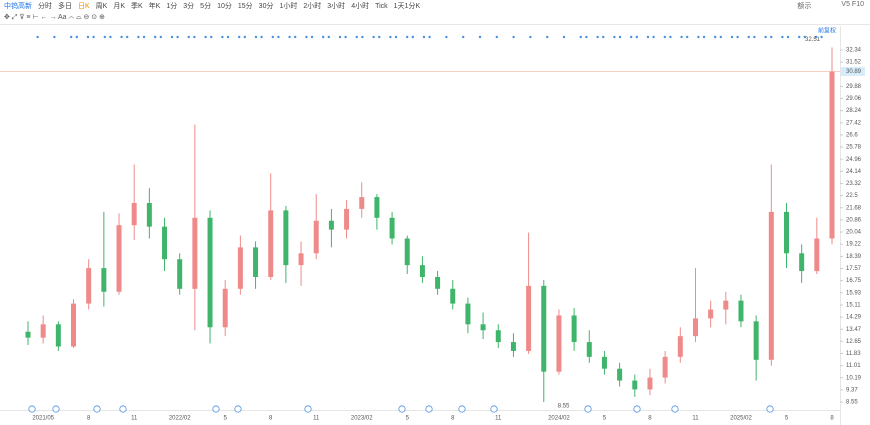 The width and height of the screenshot is (870, 425). Describe the element at coordinates (741, 419) in the screenshot. I see `x-tick-label: 2025/02` at that location.